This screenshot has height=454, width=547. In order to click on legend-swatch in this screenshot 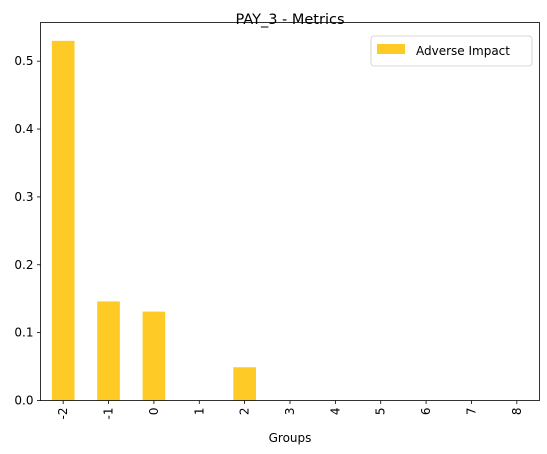, I will do `click(391, 49)`.